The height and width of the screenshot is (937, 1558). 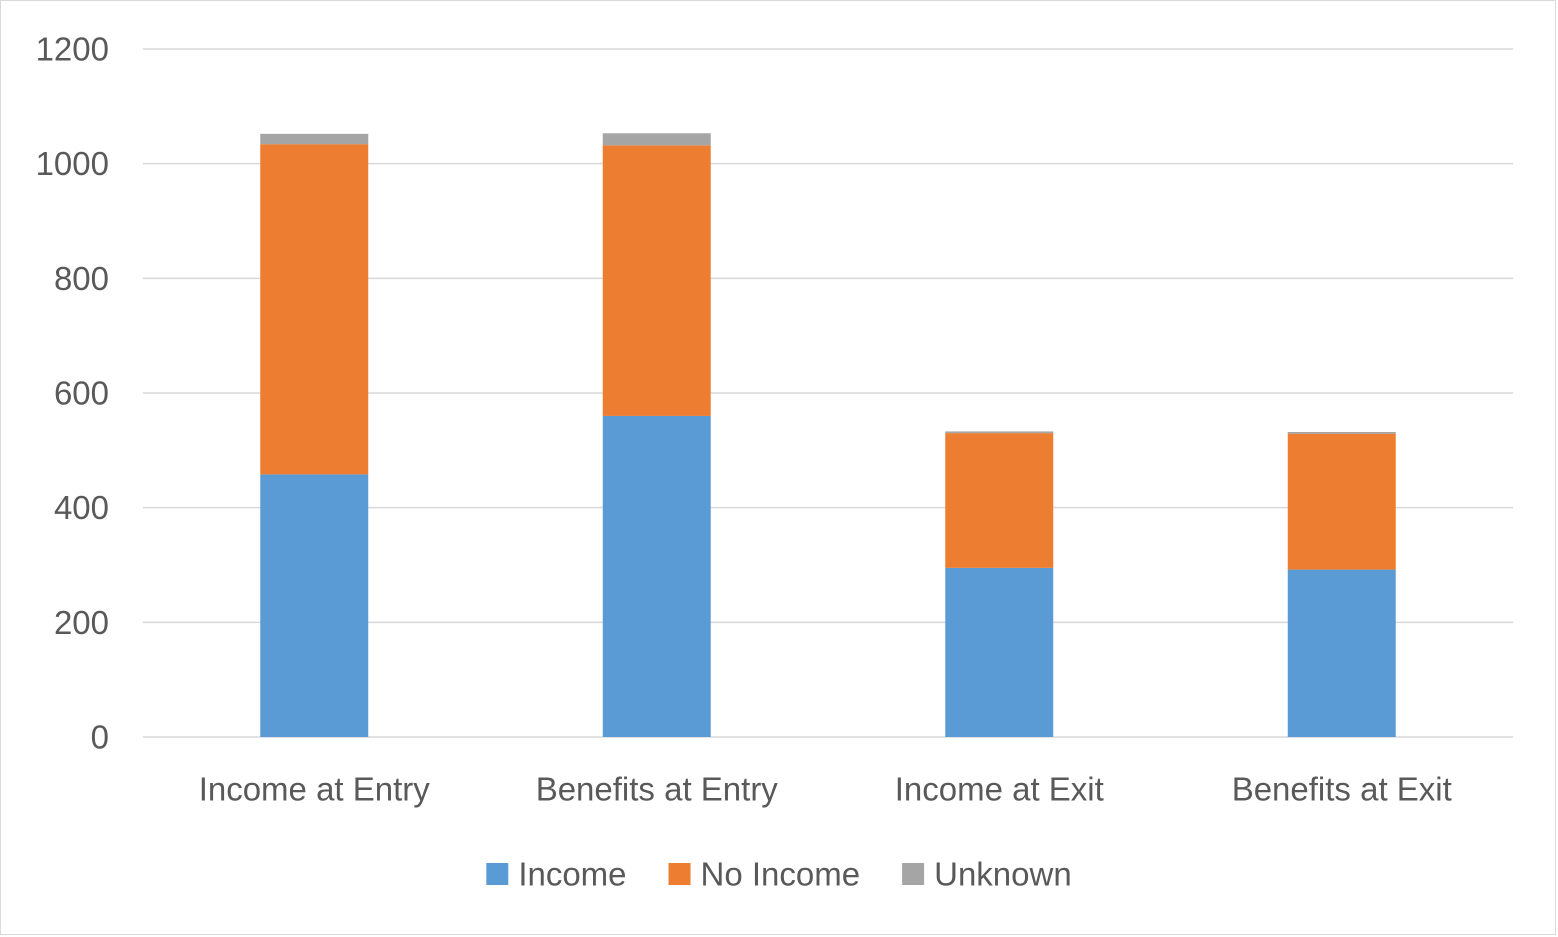 I want to click on y-tick-label: 800, so click(x=81, y=278).